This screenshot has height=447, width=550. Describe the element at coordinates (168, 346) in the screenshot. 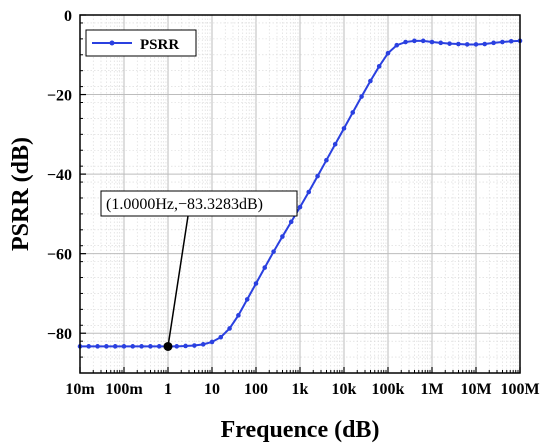

I see `annotation-marker` at that location.